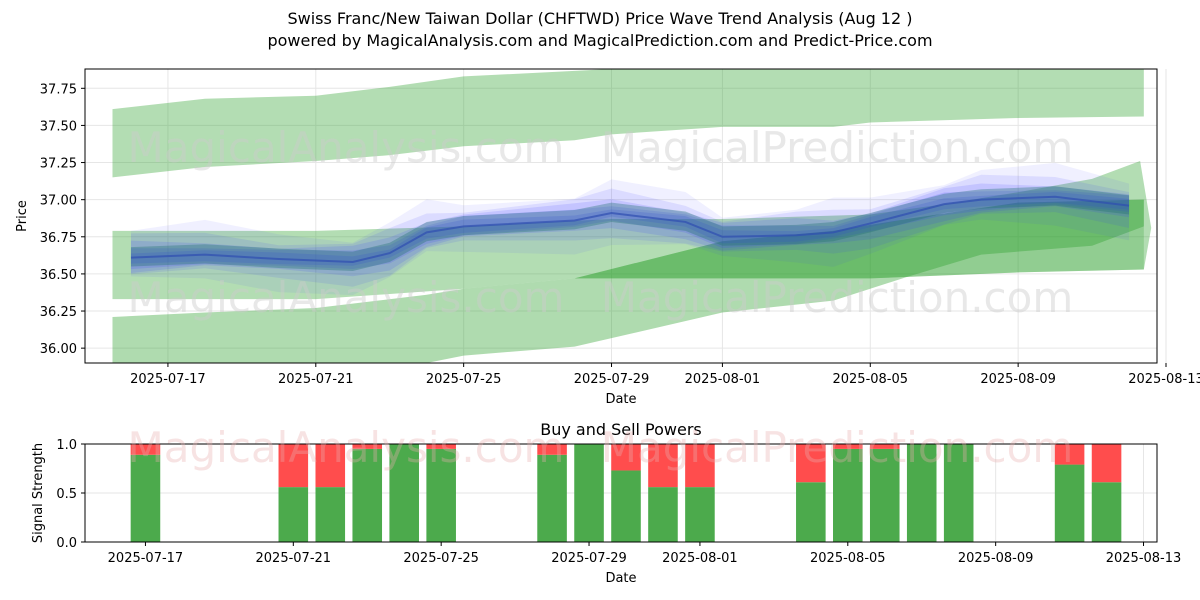 The height and width of the screenshot is (600, 1200). What do you see at coordinates (58, 312) in the screenshot?
I see `price-y-tick-label: 36.25` at bounding box center [58, 312].